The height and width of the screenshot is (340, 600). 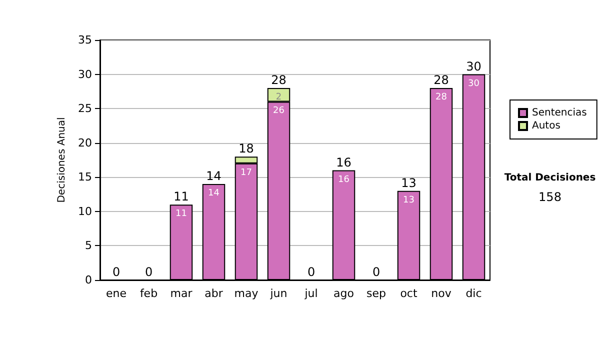 I want to click on total-label: 18, so click(x=246, y=149).